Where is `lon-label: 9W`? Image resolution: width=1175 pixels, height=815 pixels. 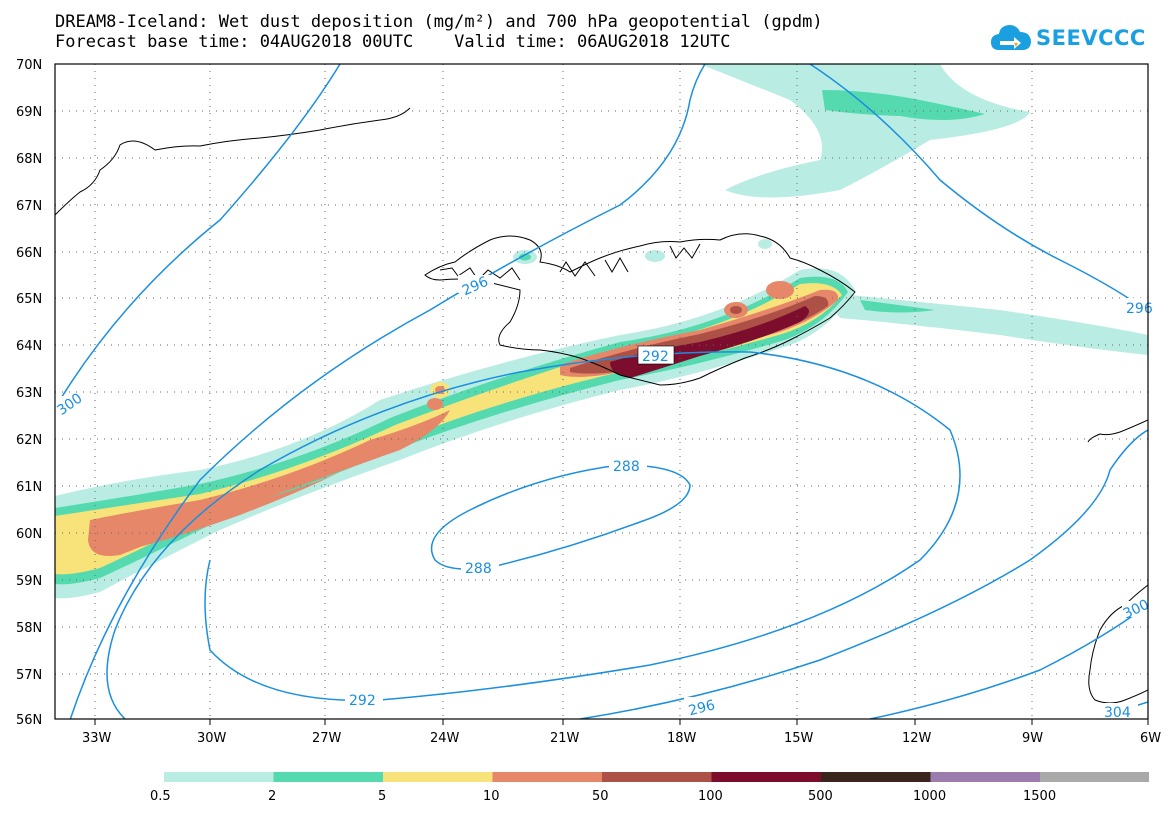 lon-label: 9W is located at coordinates (1032, 738).